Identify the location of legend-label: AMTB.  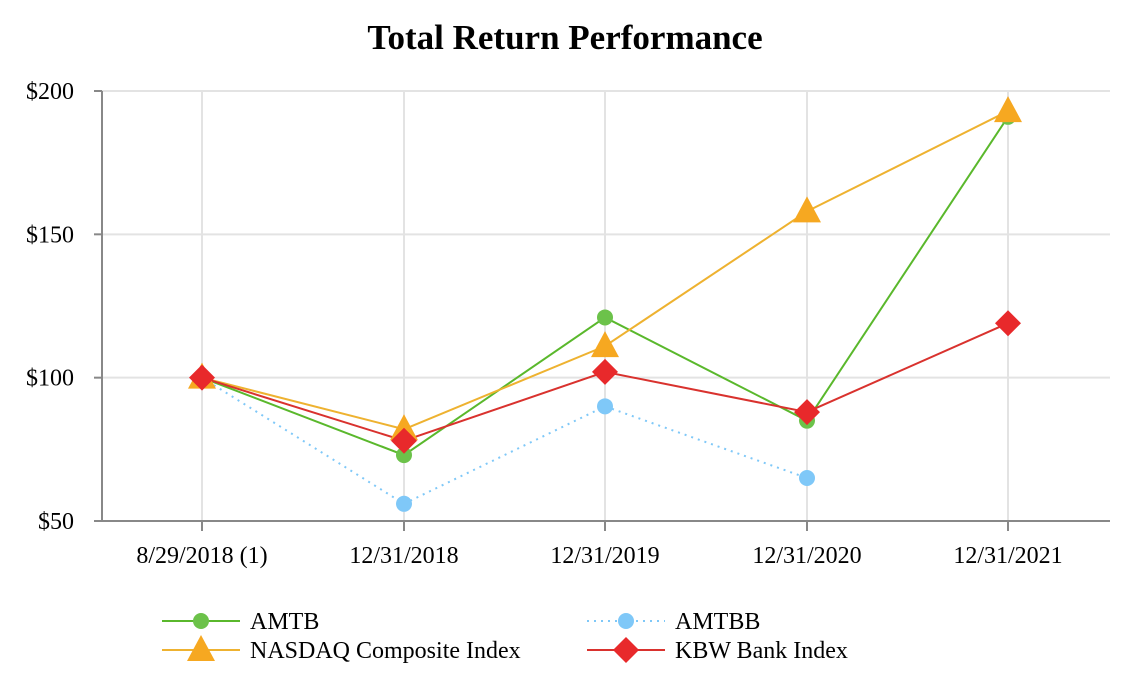
(284, 622).